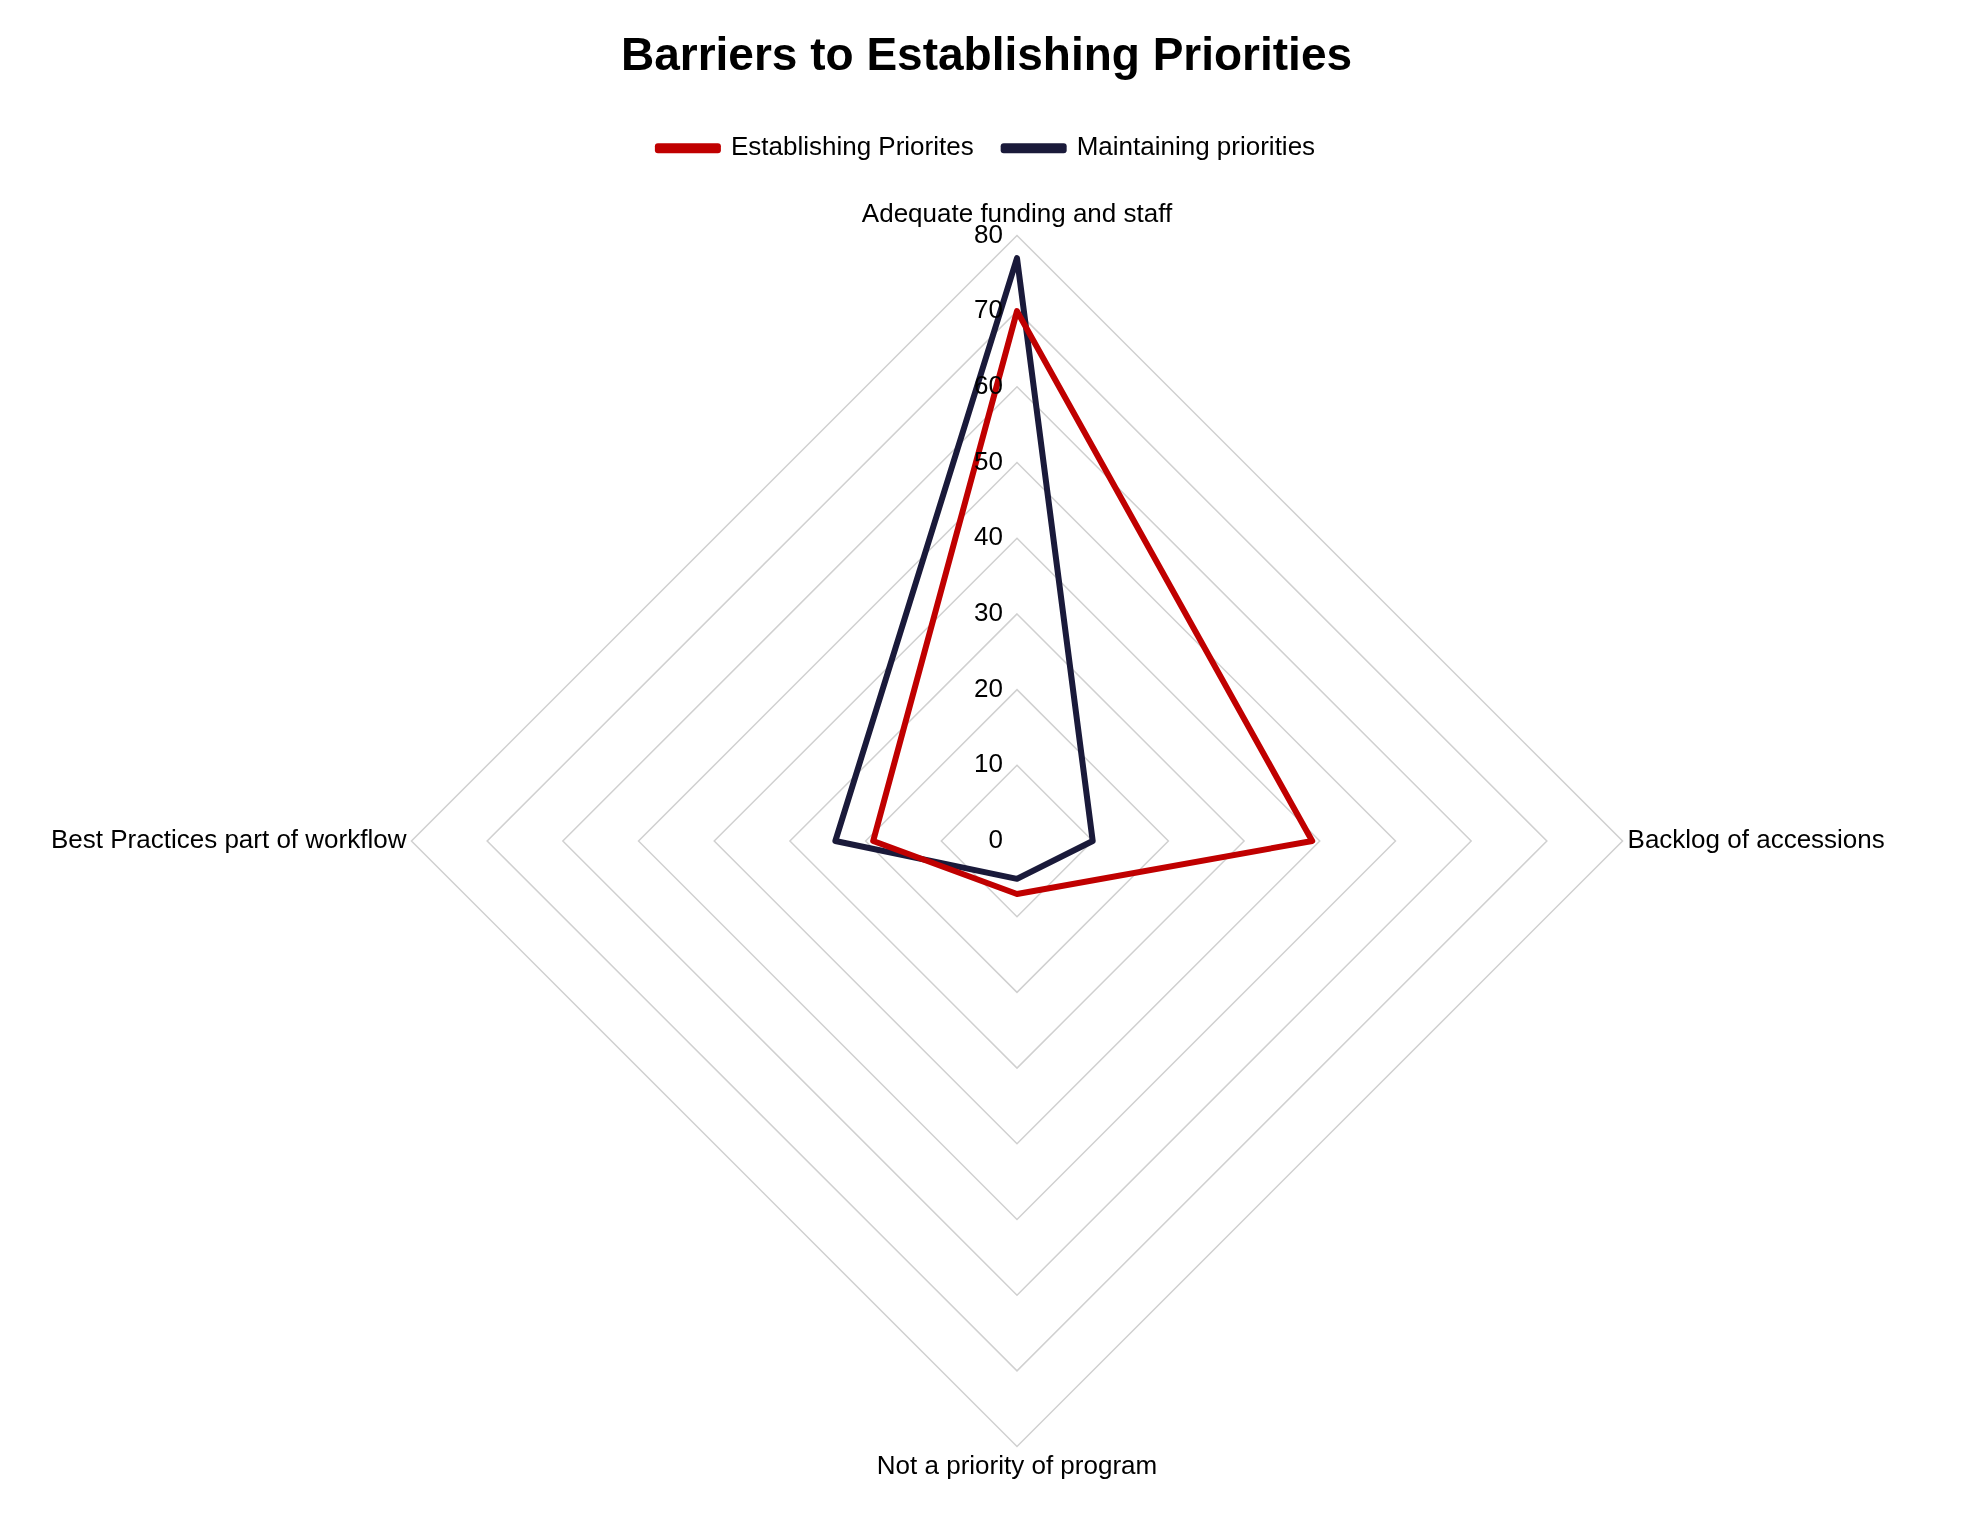 This screenshot has height=1531, width=1973. I want to click on spoke-label: Not a priority of program, so click(1017, 1465).